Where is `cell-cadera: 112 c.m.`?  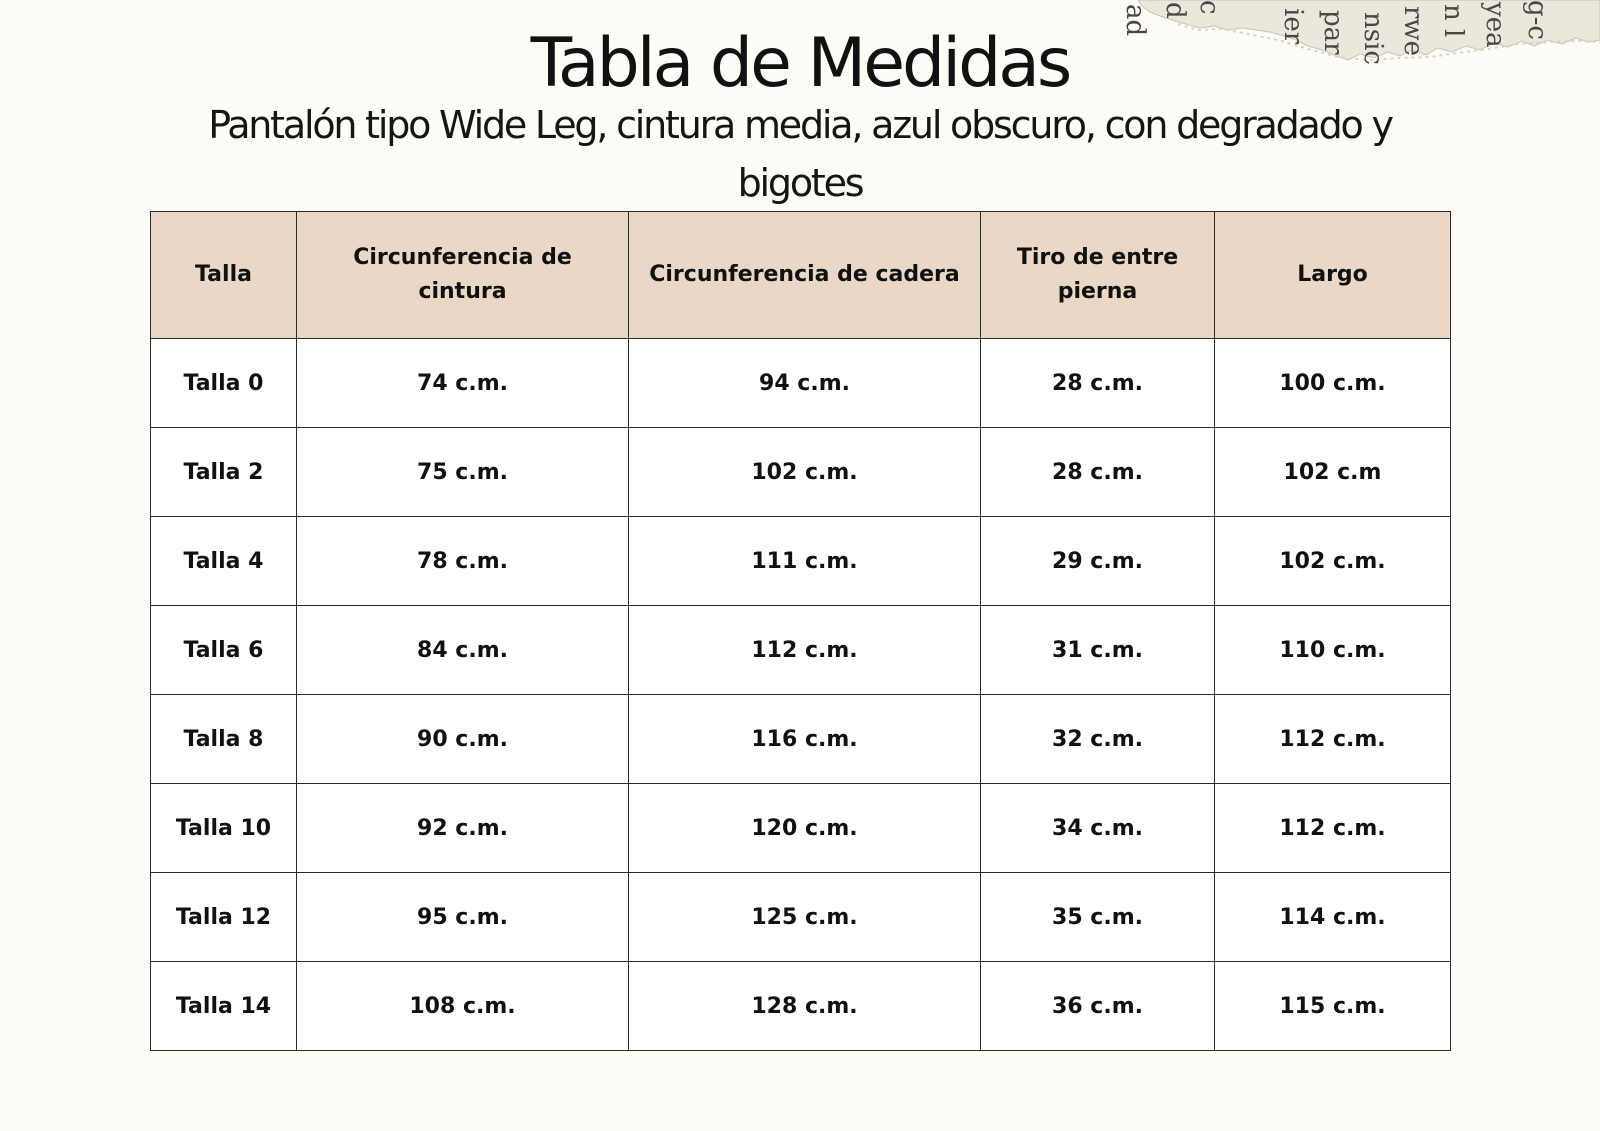 cell-cadera: 112 c.m. is located at coordinates (804, 650).